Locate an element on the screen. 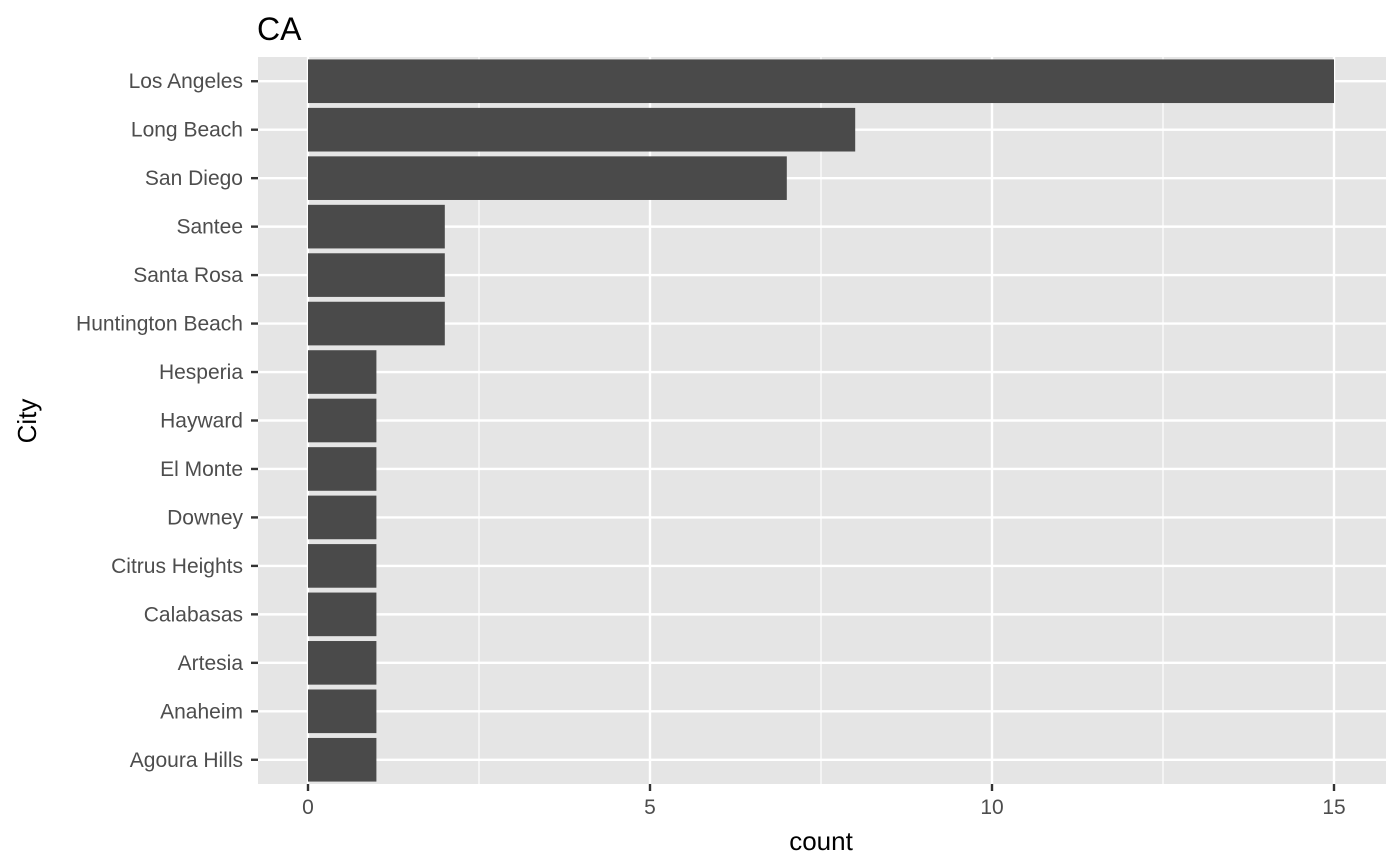 Image resolution: width=1400 pixels, height=865 pixels. y-tick-label: Los Angeles is located at coordinates (186, 81).